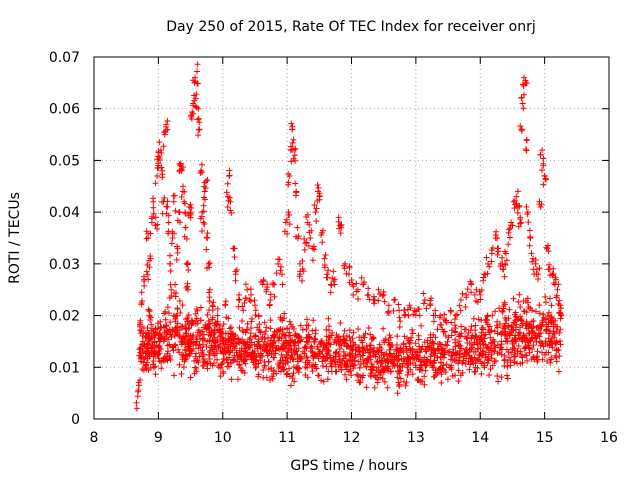 The image size is (640, 484). Describe the element at coordinates (15, 238) in the screenshot. I see `y-axis-label: ROTI / TECUs` at that location.